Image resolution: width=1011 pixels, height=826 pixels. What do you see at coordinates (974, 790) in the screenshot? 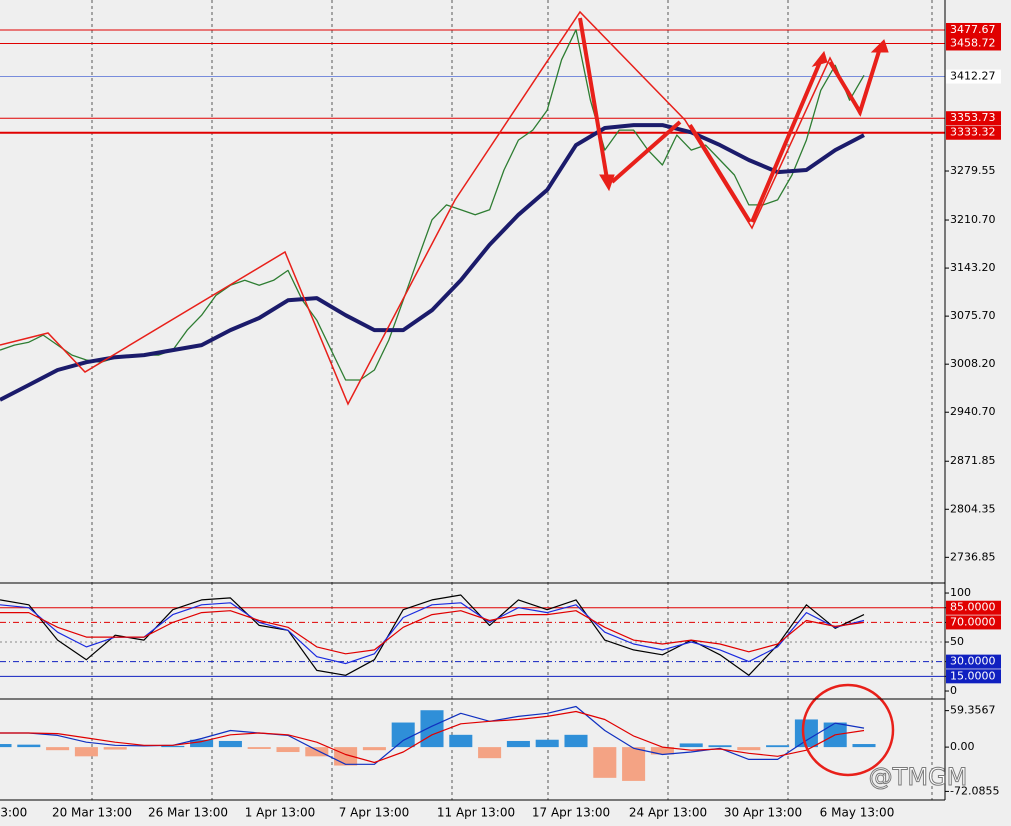
I see `y-tick-label: -72.0855` at bounding box center [974, 790].